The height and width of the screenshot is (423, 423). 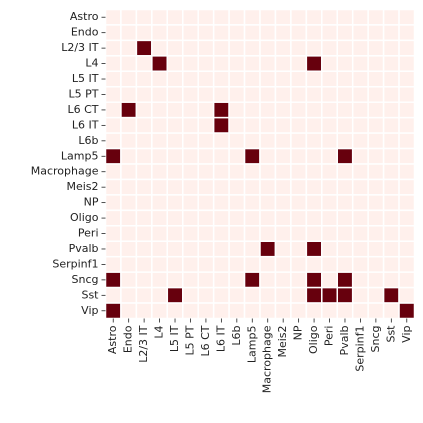 What do you see at coordinates (88, 140) in the screenshot?
I see `y-tick-label: L6b` at bounding box center [88, 140].